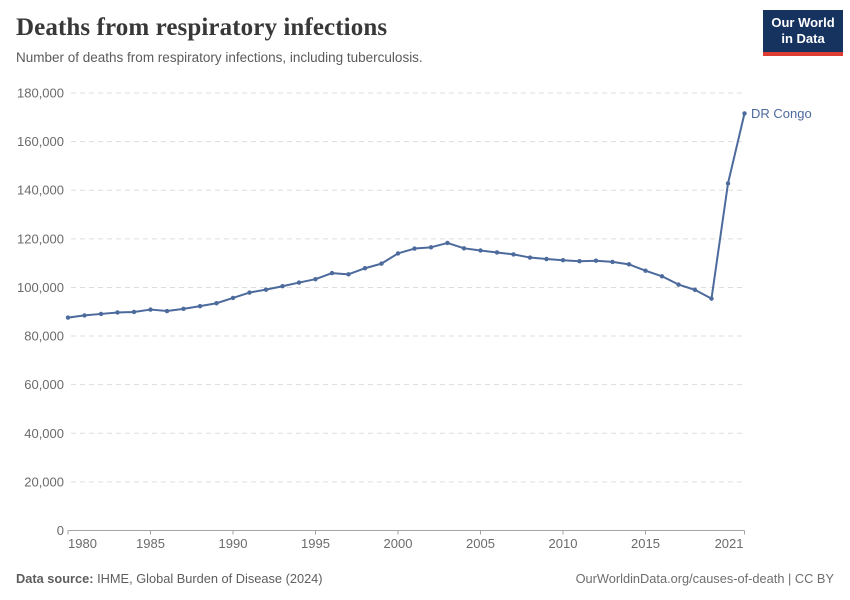  I want to click on x-axis-tick-label: 2000, so click(398, 543).